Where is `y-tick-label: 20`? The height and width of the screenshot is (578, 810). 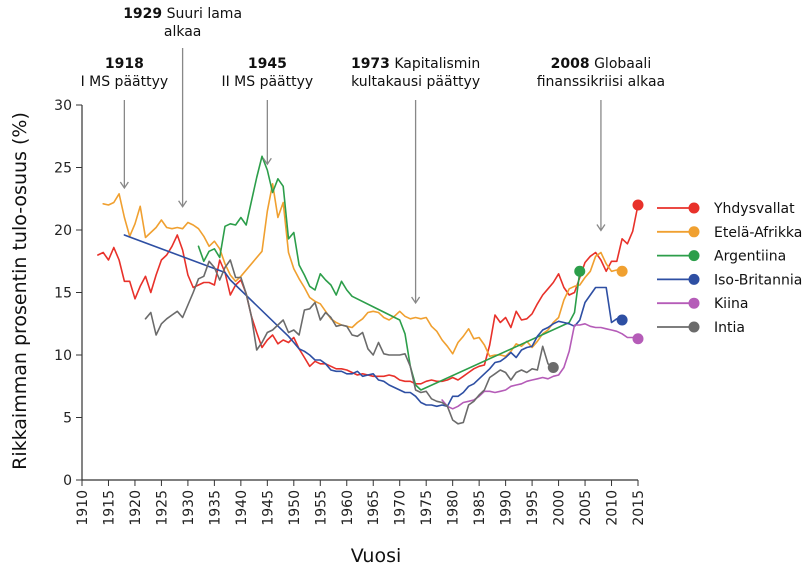 y-tick-label: 20 is located at coordinates (63, 231).